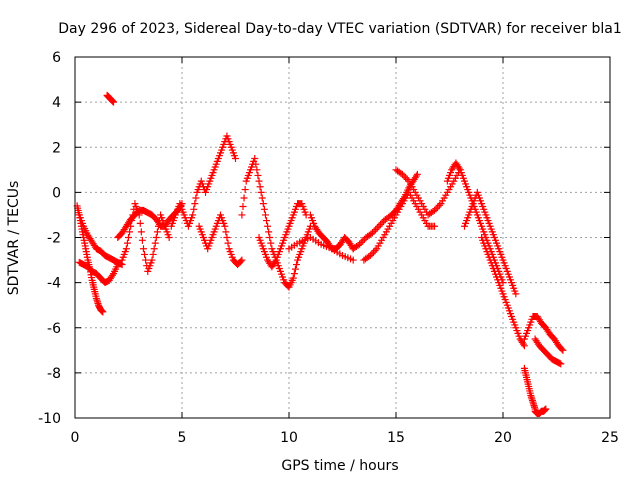 The height and width of the screenshot is (480, 640). Describe the element at coordinates (54, 374) in the screenshot. I see `y-tick-label: -8` at that location.